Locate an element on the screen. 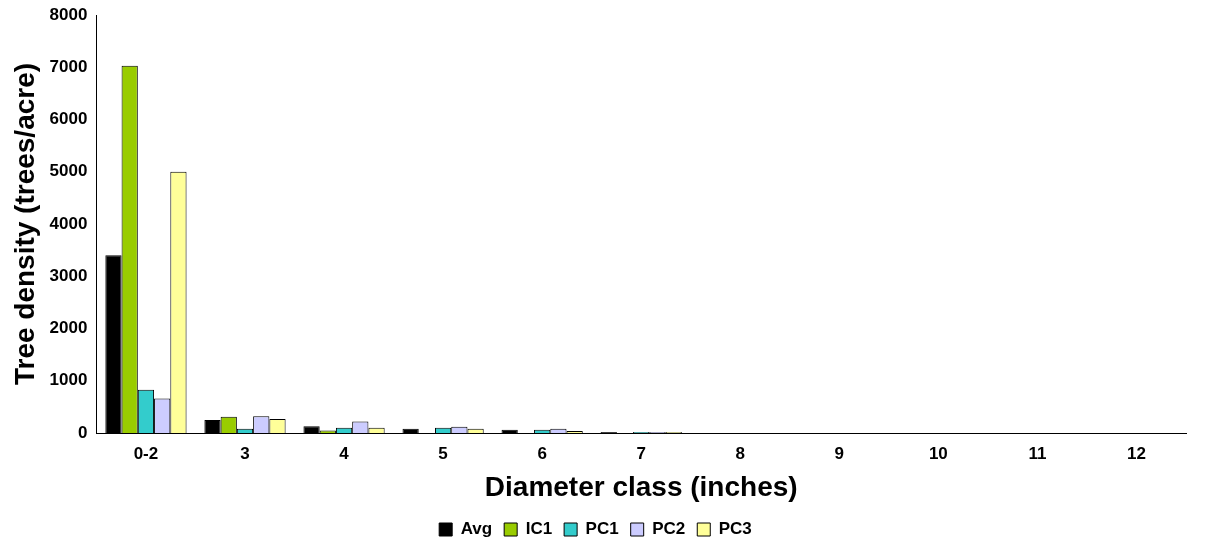 The image size is (1206, 548). x-tick-label: 6 is located at coordinates (542, 453).